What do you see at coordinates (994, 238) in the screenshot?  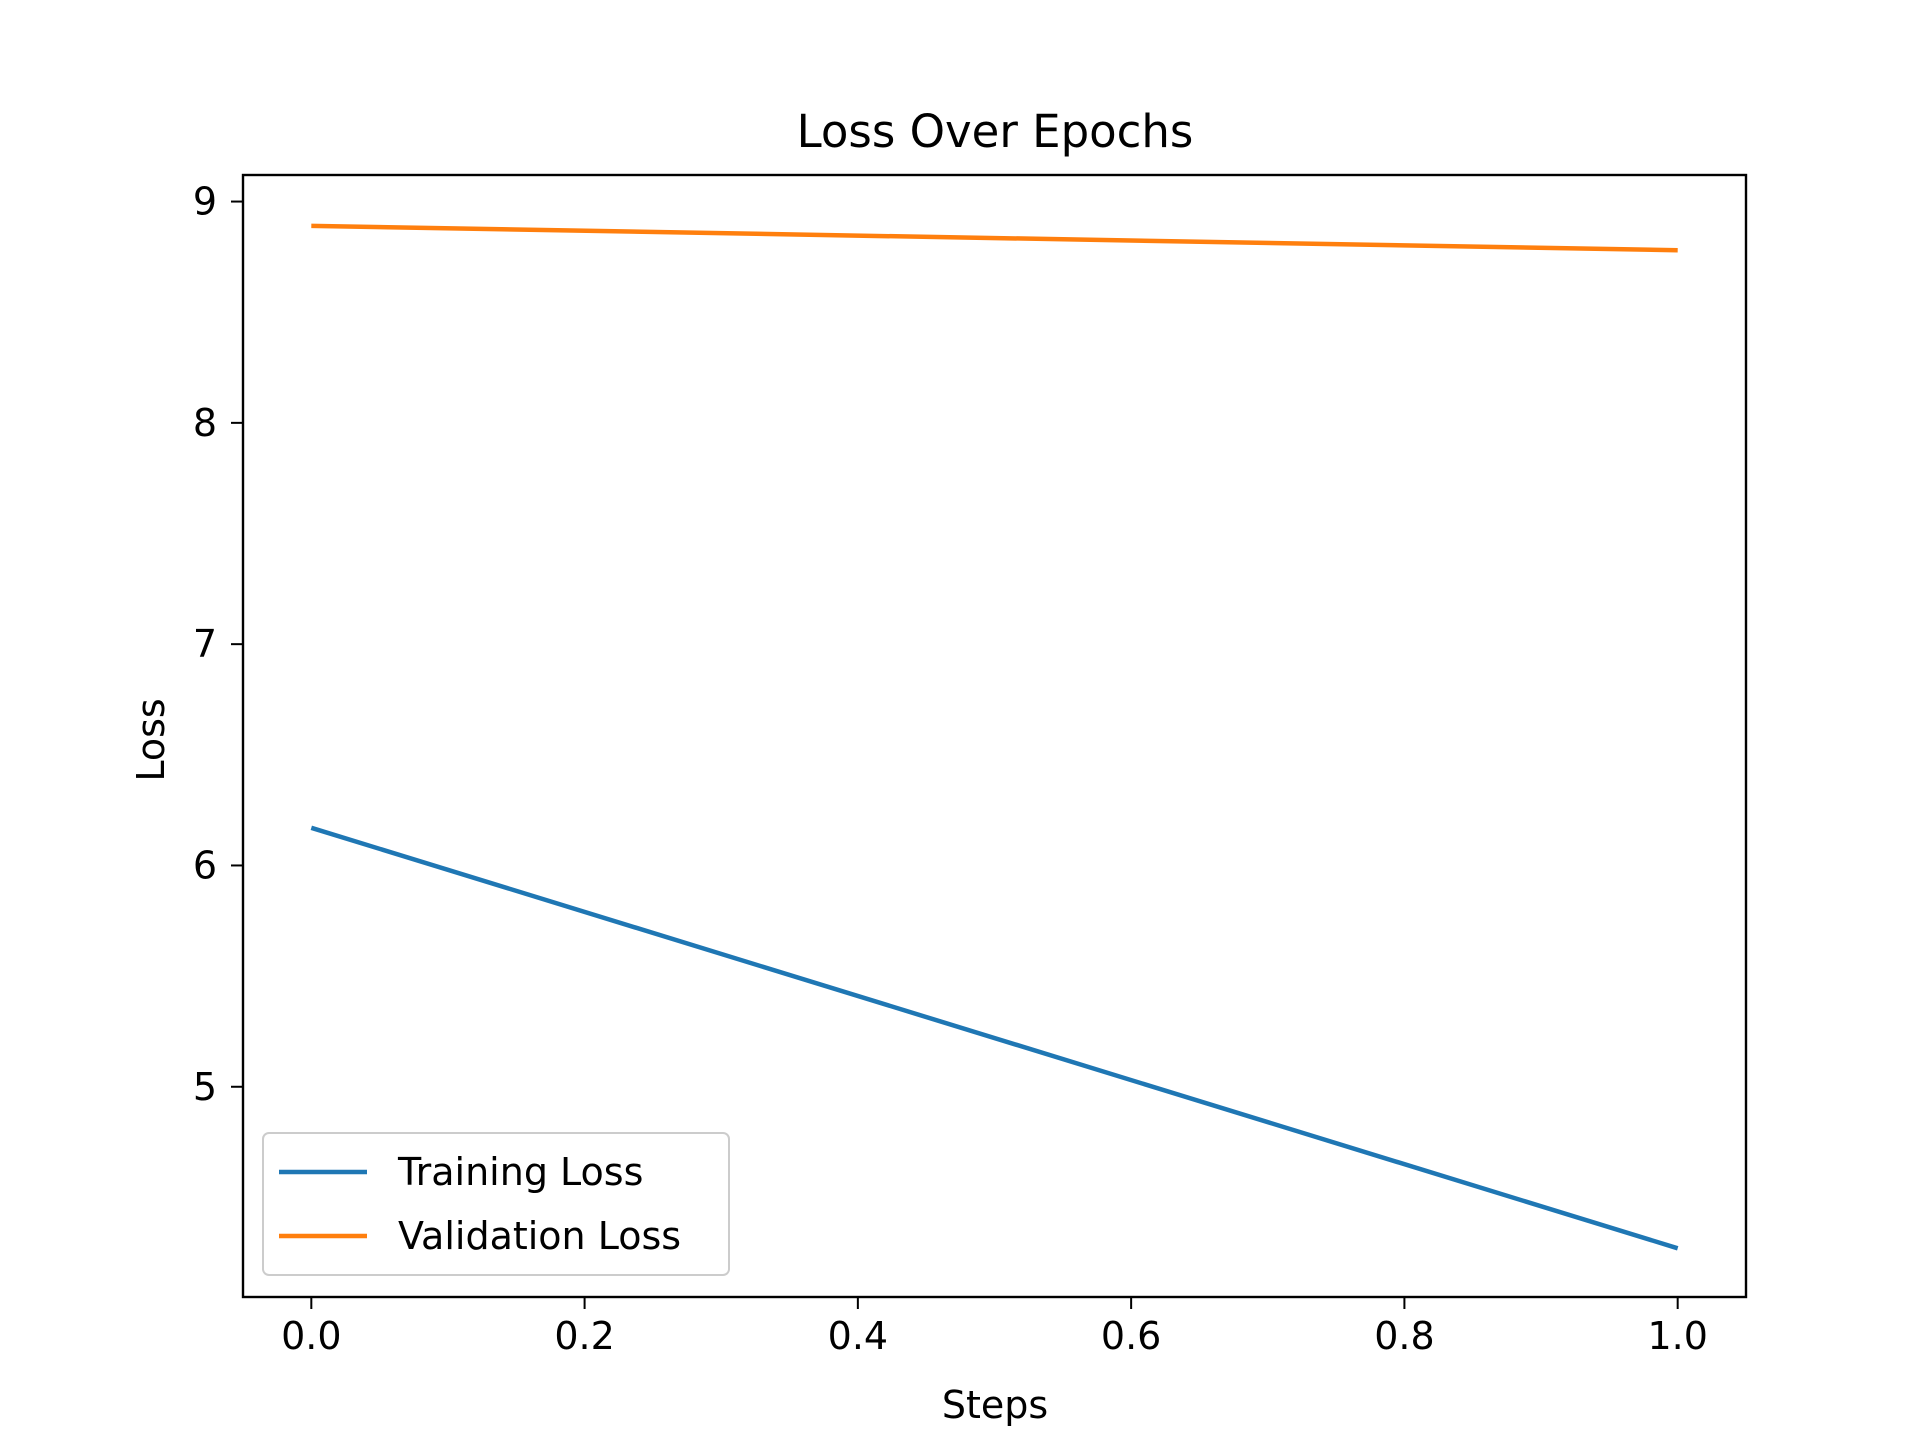 I see `series-line-validation-loss` at bounding box center [994, 238].